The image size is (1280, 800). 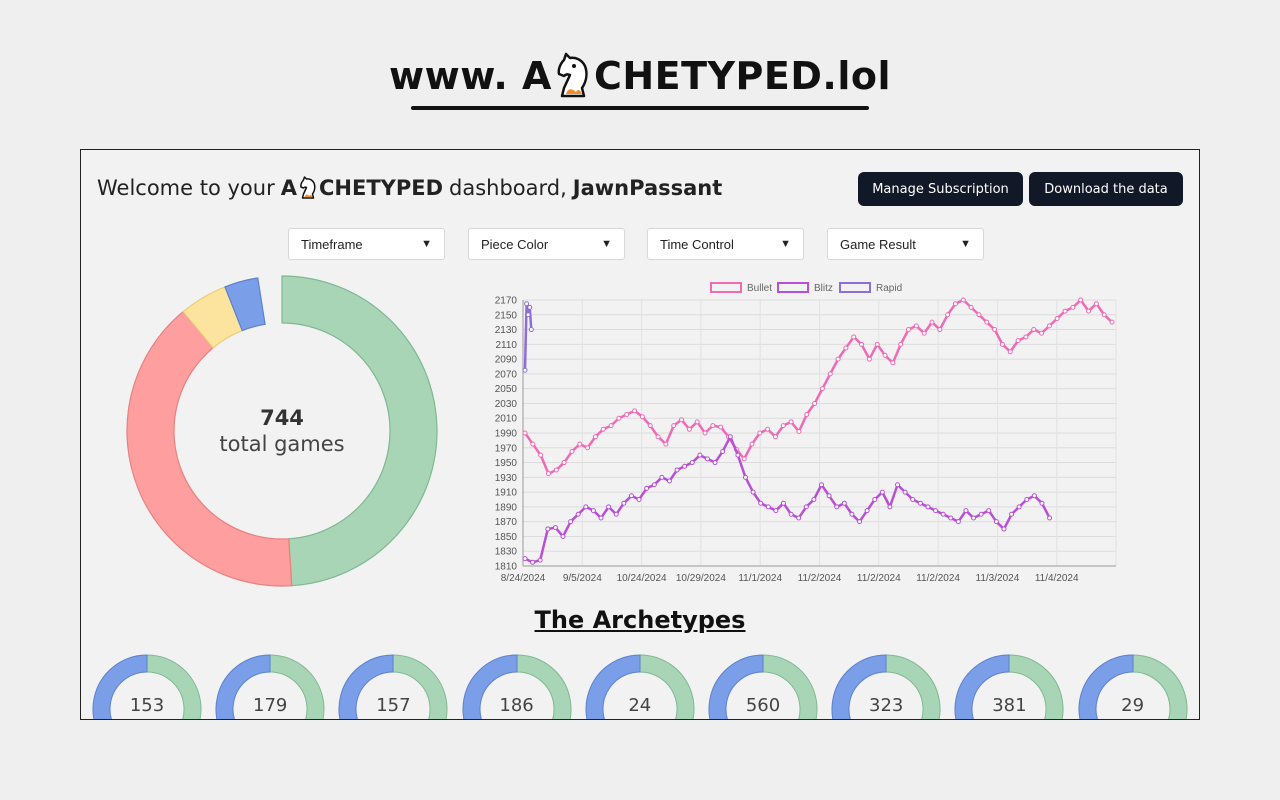 I want to click on donut-slice-win, so click(x=359, y=431).